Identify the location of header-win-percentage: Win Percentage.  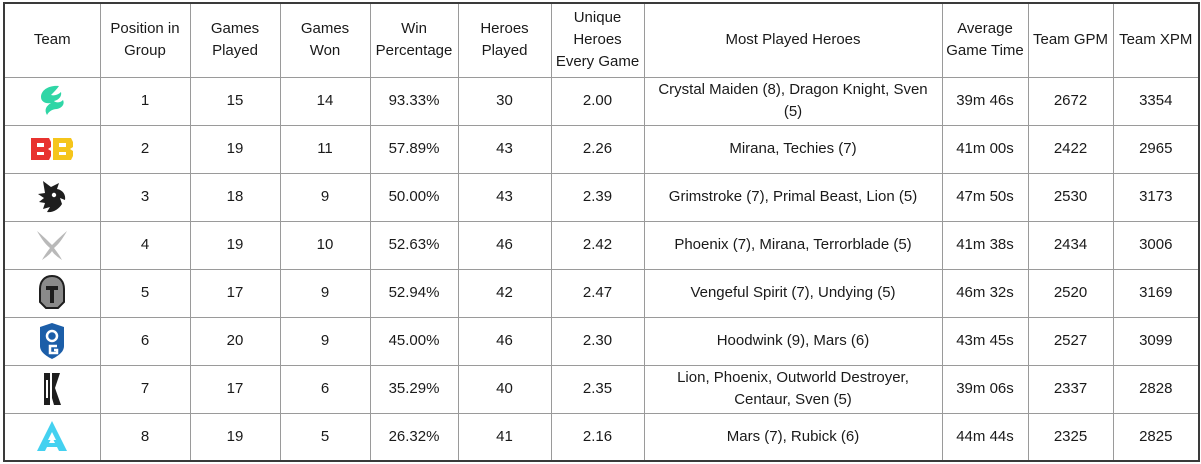
(414, 40).